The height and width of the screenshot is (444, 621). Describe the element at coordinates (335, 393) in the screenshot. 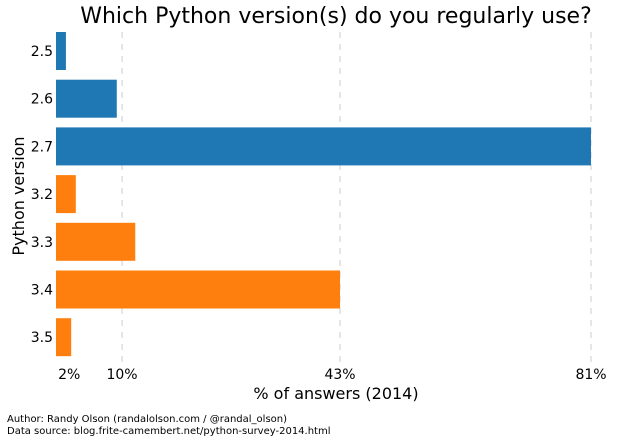

I see `x-axis-label: % of answers (2014)` at that location.